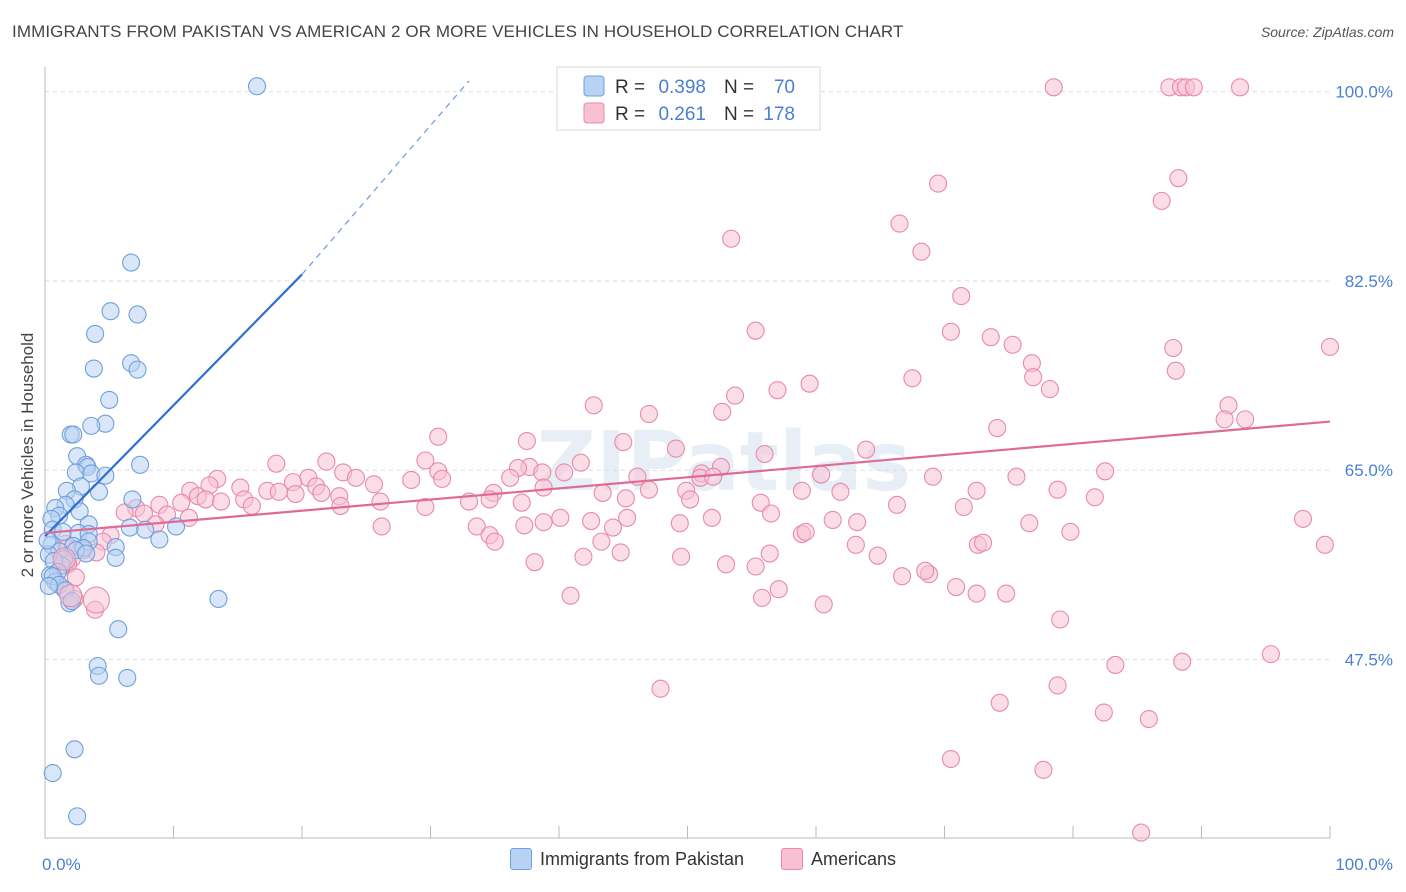 The width and height of the screenshot is (1406, 892). Describe the element at coordinates (1364, 92) in the screenshot. I see `y-tick-label: 100.0%` at that location.